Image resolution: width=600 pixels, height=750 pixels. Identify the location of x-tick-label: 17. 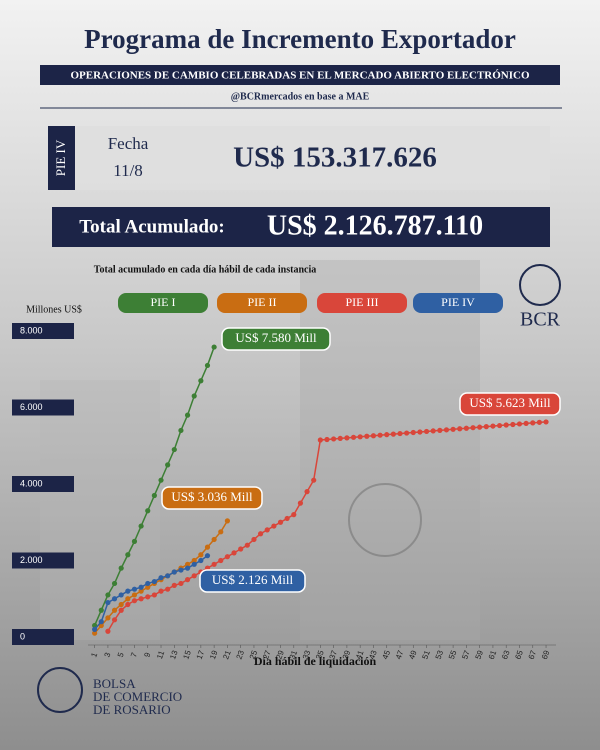
(201, 655).